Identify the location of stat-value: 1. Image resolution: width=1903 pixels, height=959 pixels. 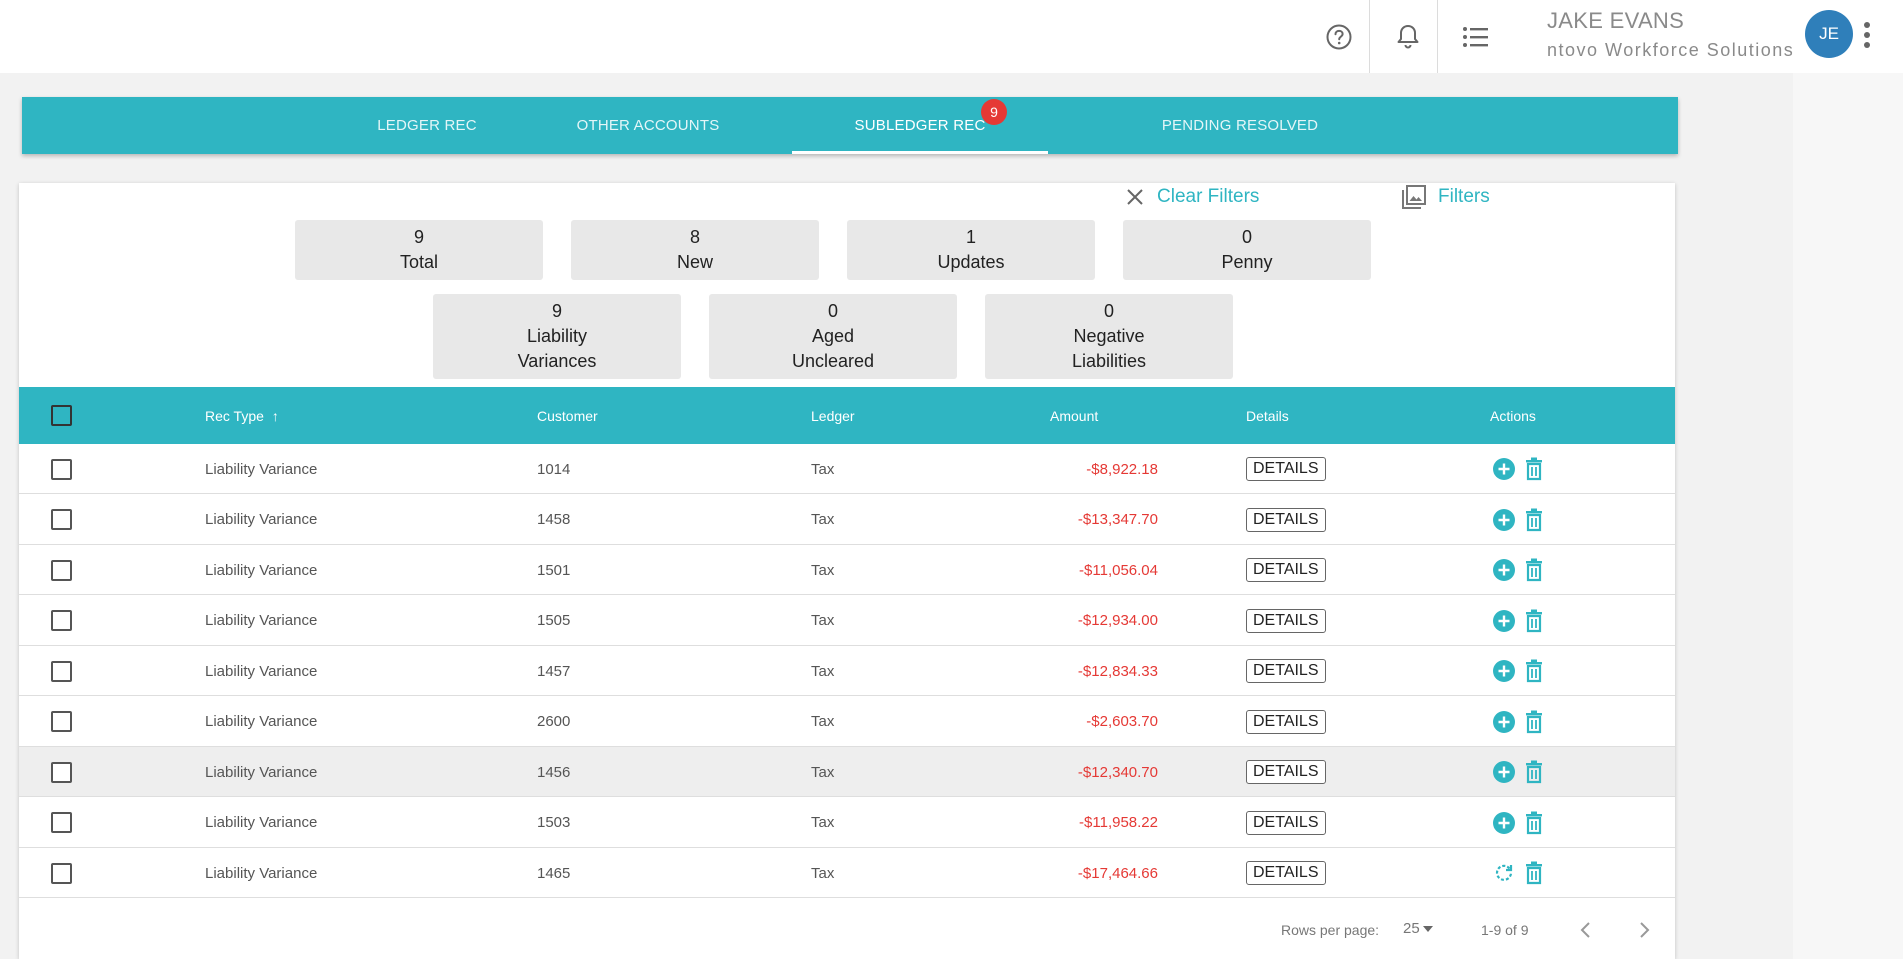
(970, 237).